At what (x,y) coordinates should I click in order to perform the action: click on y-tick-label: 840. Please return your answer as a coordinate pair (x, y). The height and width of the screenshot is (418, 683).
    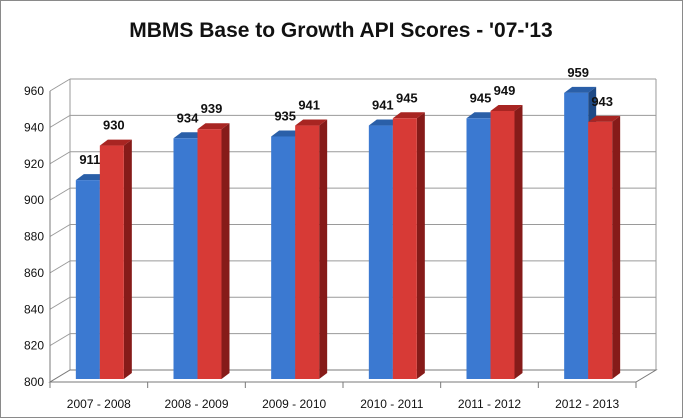
    Looking at the image, I should click on (34, 309).